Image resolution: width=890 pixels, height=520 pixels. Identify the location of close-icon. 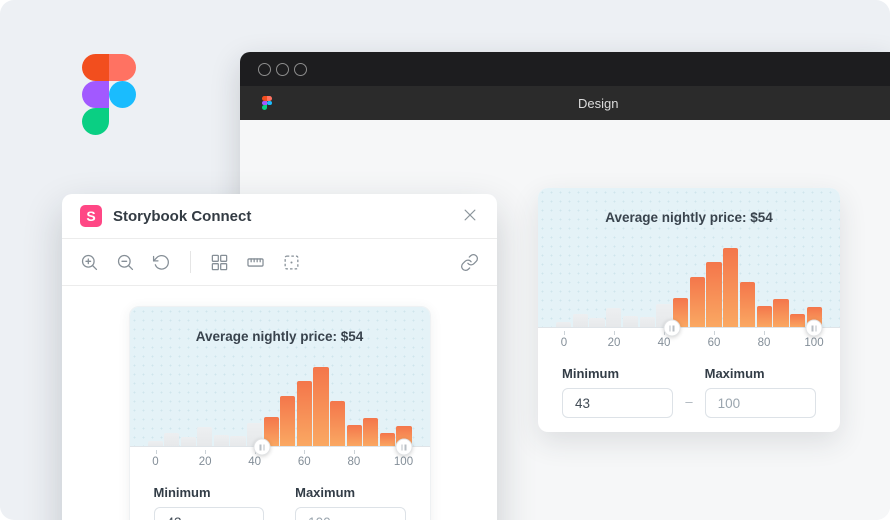
(470, 216).